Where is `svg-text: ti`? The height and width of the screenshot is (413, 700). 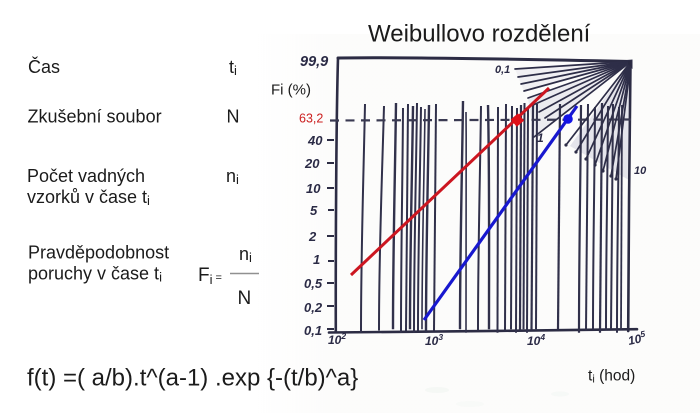 svg-text: ti is located at coordinates (233, 67).